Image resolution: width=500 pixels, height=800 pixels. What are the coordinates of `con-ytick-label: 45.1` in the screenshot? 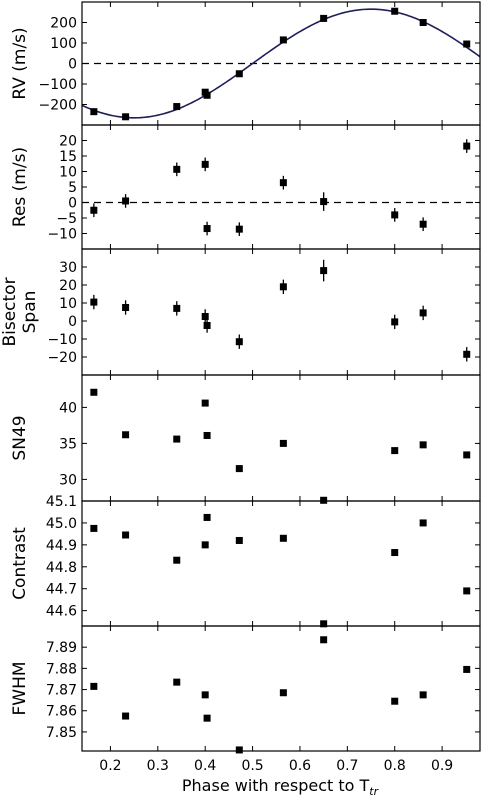 It's located at (61, 502).